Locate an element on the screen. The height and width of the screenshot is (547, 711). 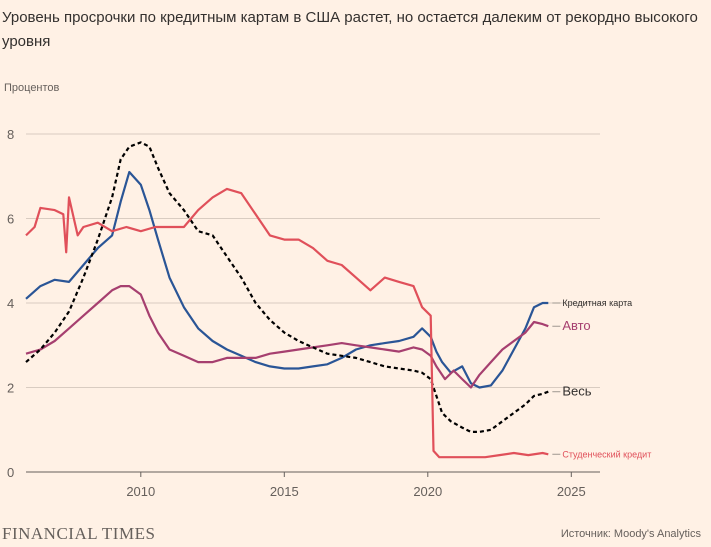
y-tick-label: 0 is located at coordinates (10, 472).